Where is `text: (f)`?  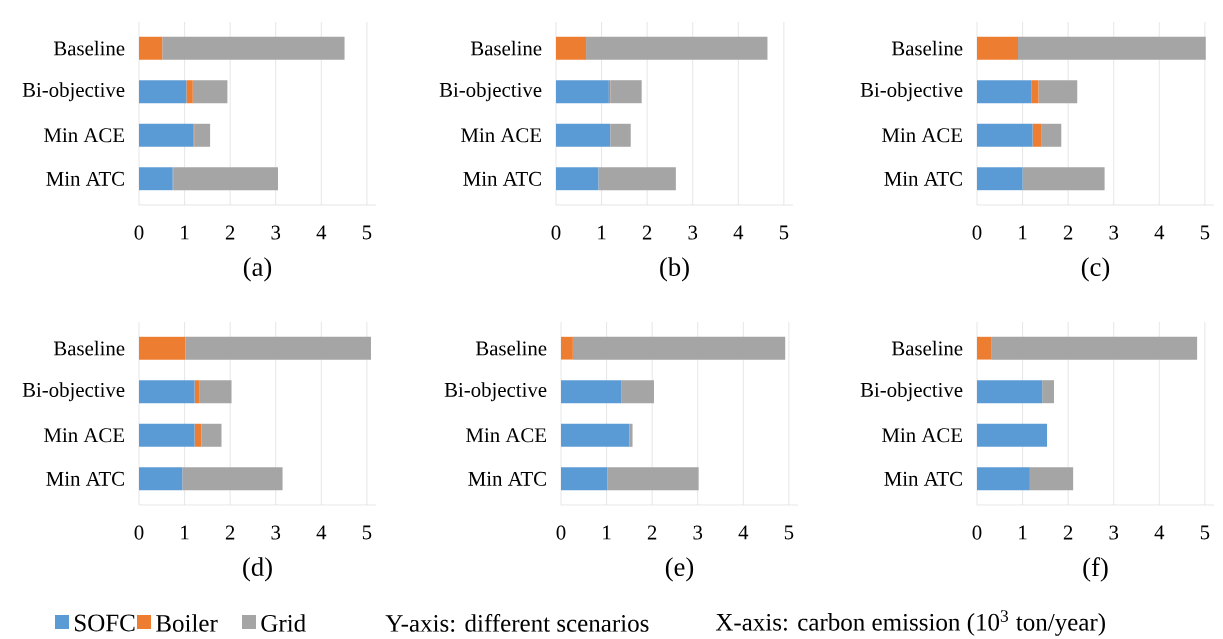
text: (f) is located at coordinates (1095, 569).